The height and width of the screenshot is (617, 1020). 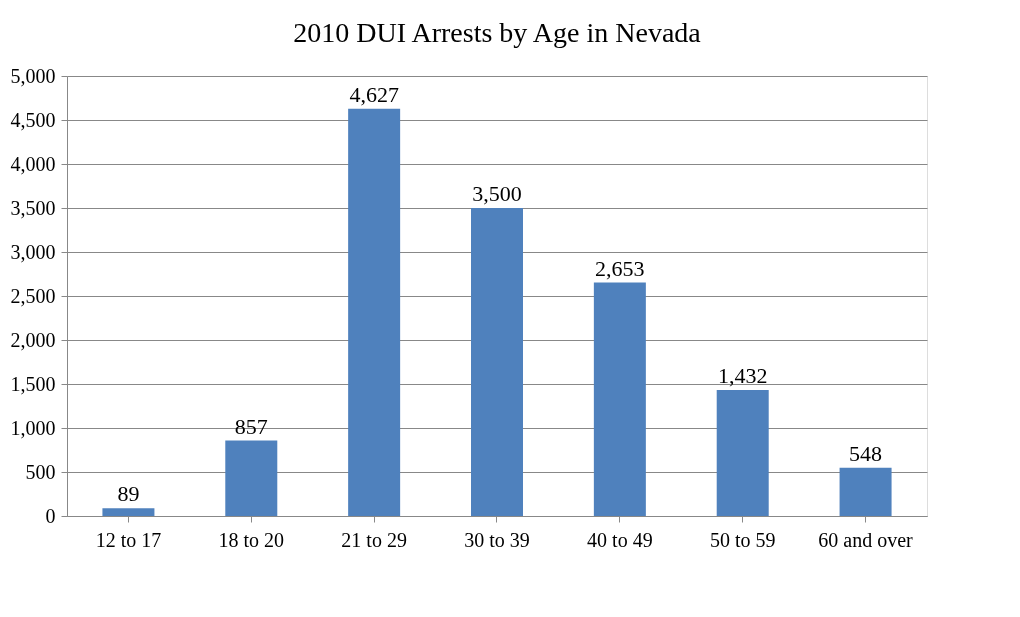 I want to click on x-tick-label: 60 and over, so click(x=866, y=539).